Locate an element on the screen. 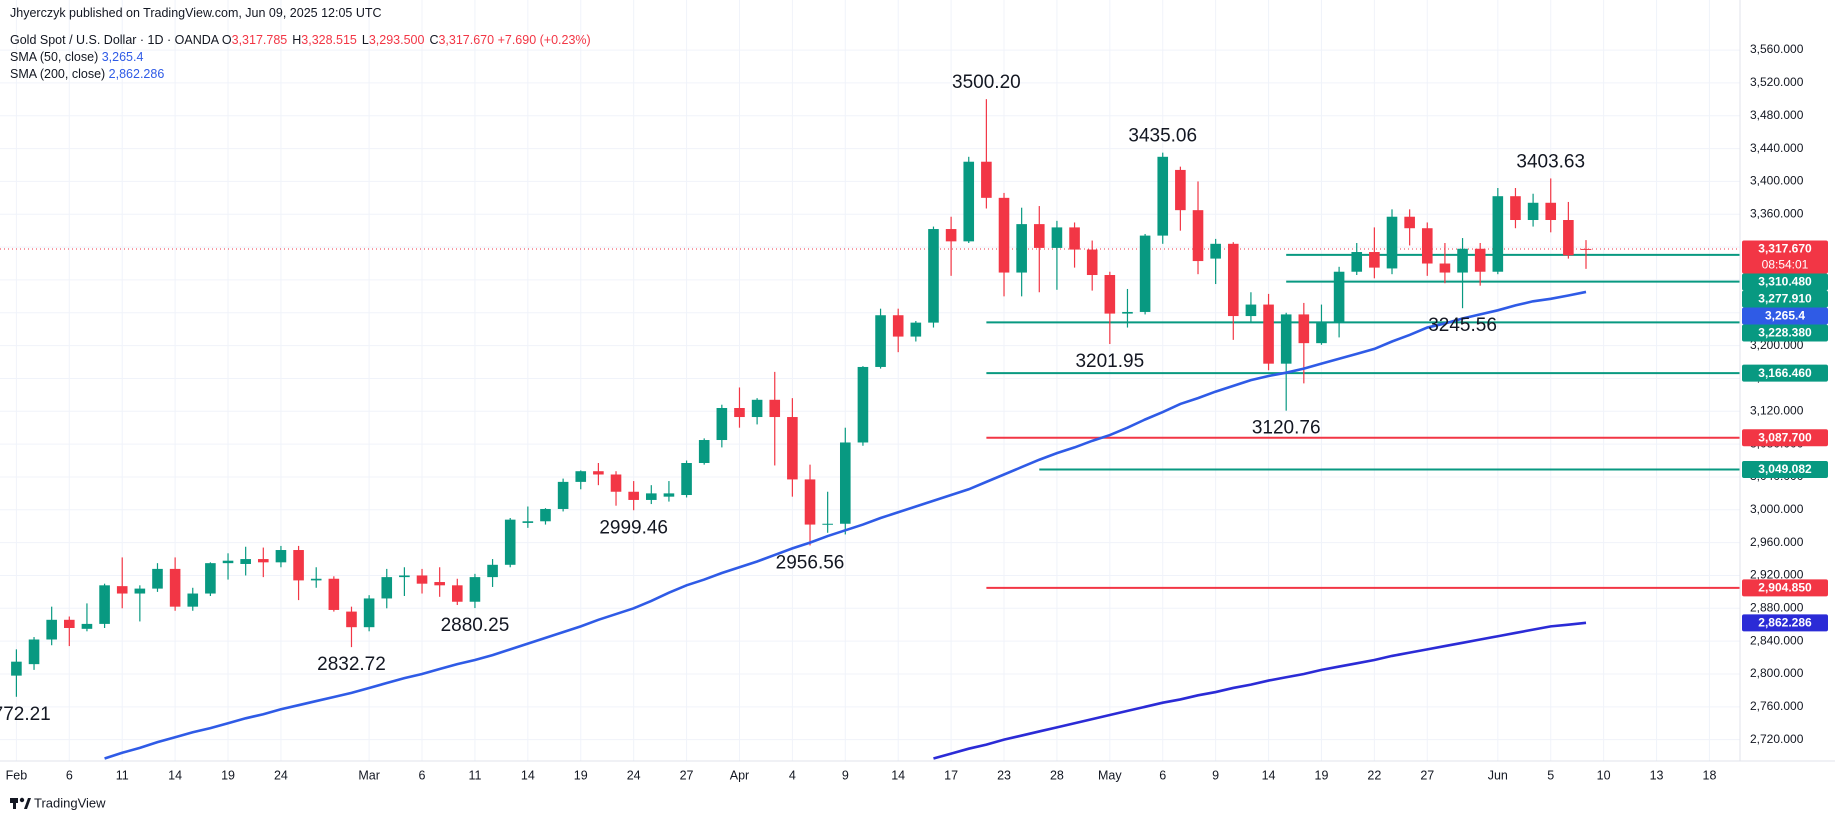 The width and height of the screenshot is (1835, 820). price-tag-label: 2,862.286 is located at coordinates (1785, 623).